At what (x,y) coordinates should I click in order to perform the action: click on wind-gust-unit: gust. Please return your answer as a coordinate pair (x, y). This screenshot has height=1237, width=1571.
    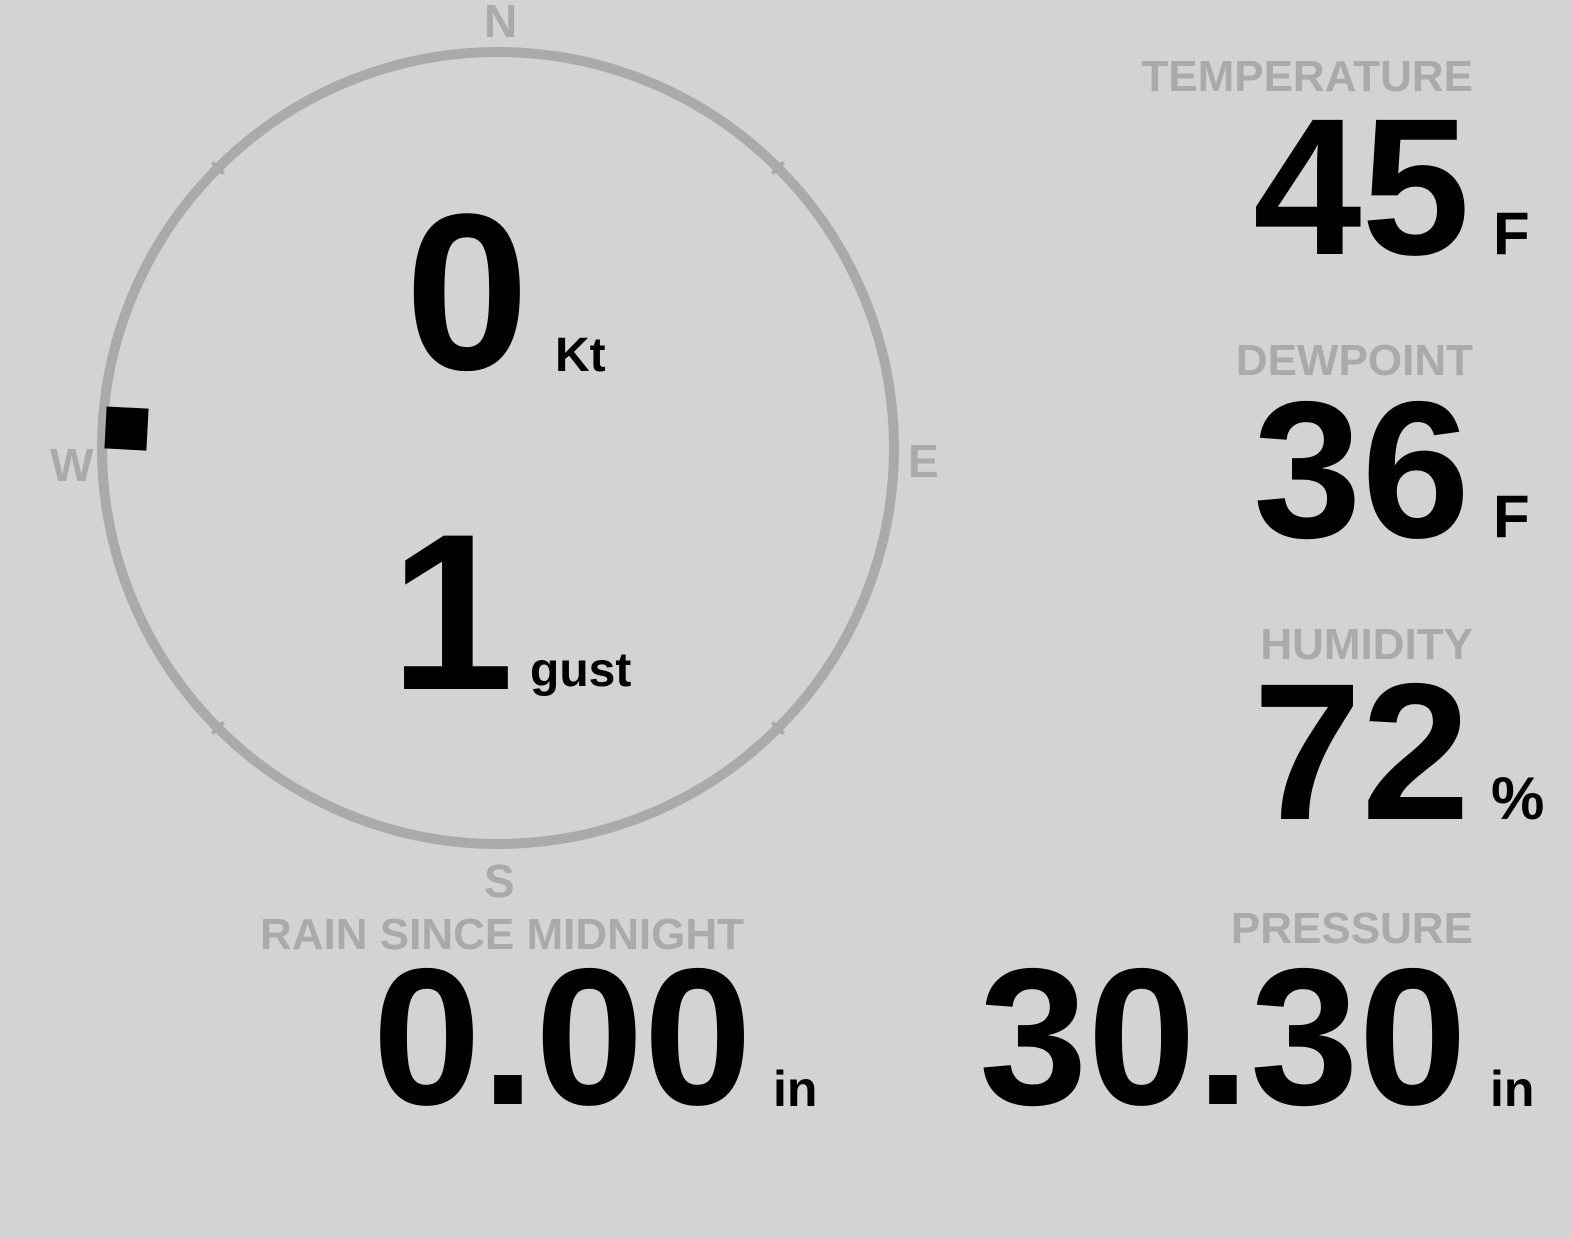
    Looking at the image, I should click on (581, 670).